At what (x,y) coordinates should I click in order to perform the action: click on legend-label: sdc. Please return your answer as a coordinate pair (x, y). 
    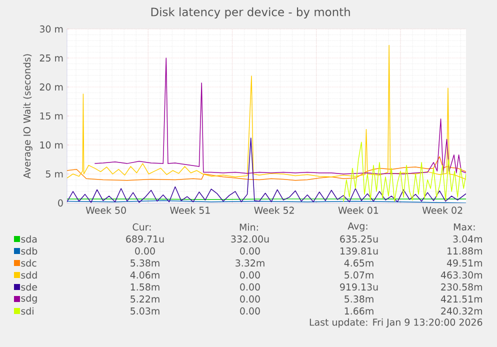
    Looking at the image, I should click on (28, 263).